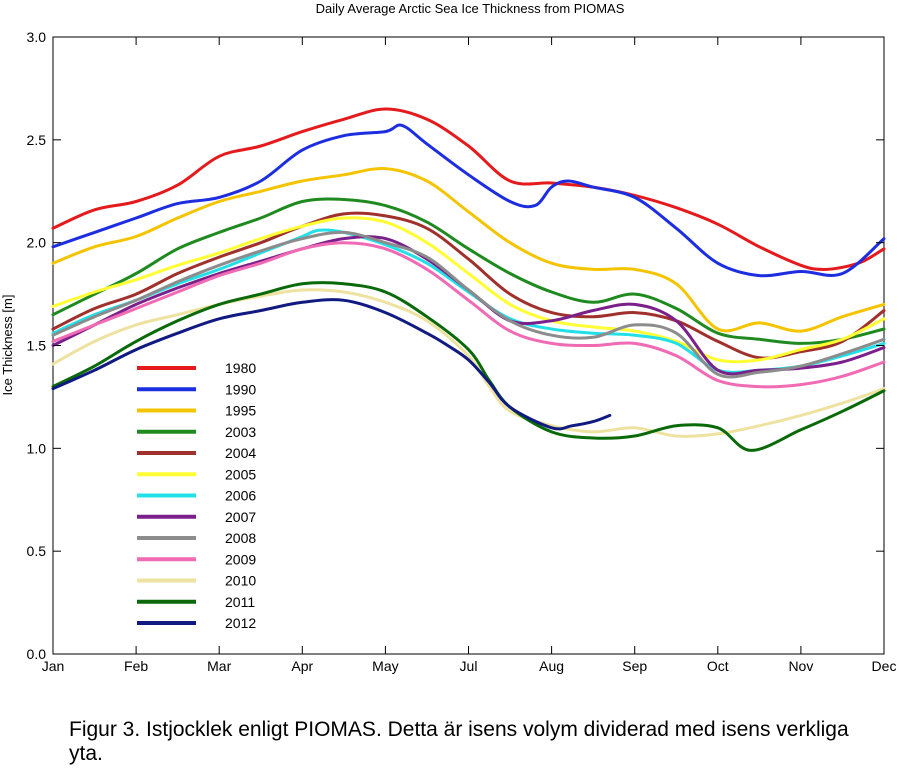 The height and width of the screenshot is (778, 899). Describe the element at coordinates (240, 559) in the screenshot. I see `legend-label-2009: 2009` at that location.